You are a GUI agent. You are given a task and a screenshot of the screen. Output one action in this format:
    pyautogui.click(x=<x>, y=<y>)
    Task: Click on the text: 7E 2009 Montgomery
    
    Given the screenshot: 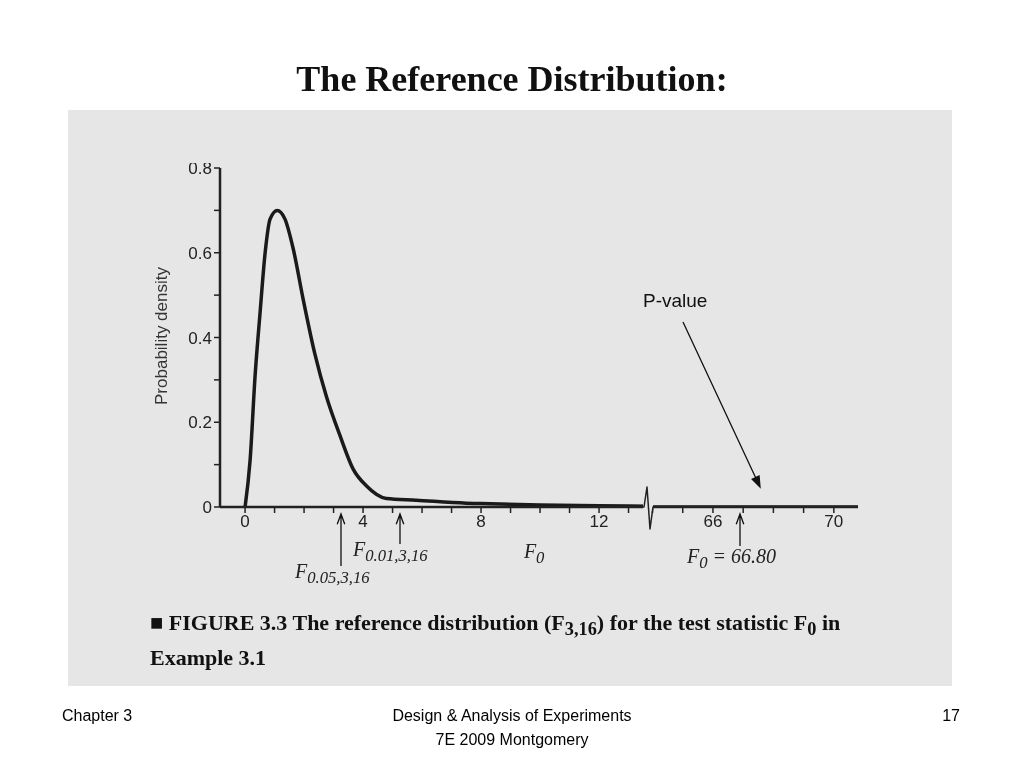 What is the action you would take?
    pyautogui.click(x=512, y=740)
    